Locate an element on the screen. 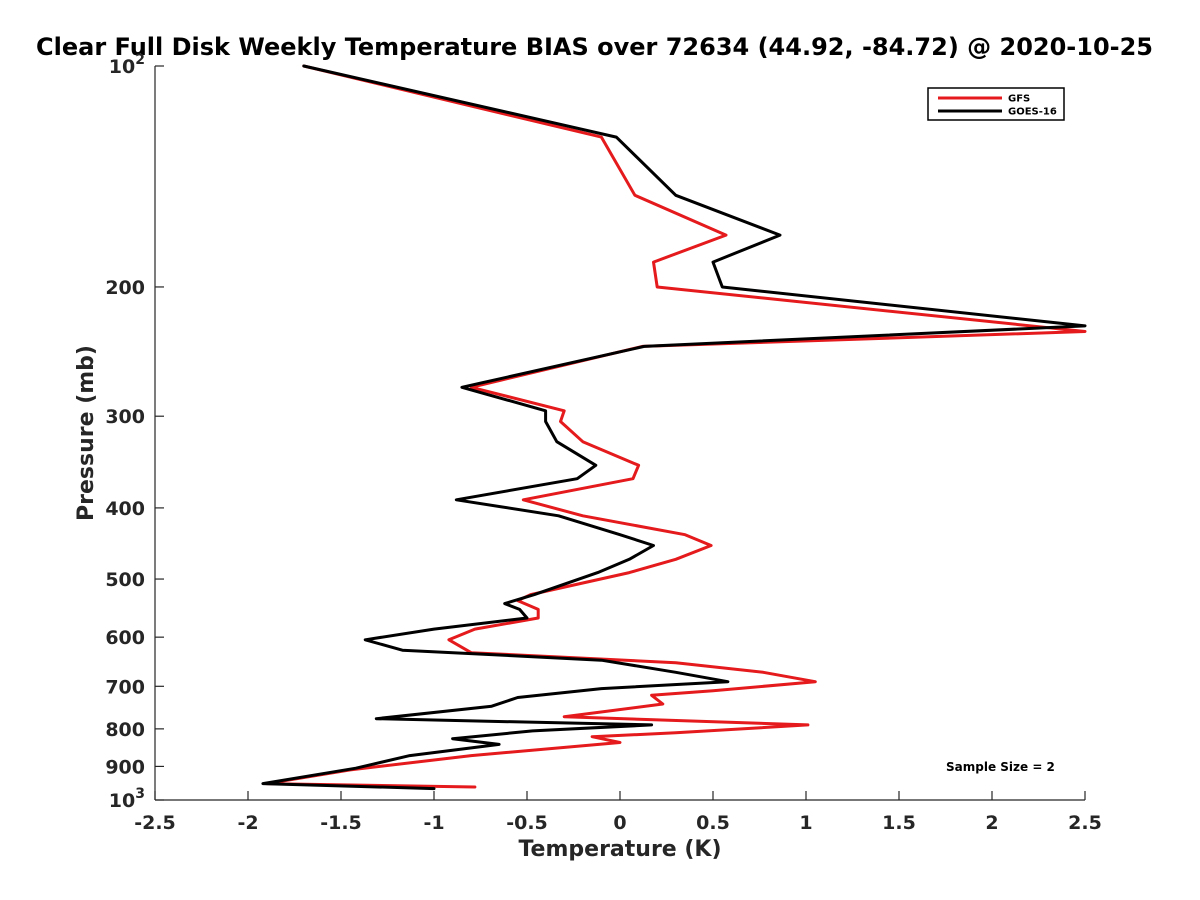 The height and width of the screenshot is (900, 1200). y-tick-base: 700 is located at coordinates (125, 687).